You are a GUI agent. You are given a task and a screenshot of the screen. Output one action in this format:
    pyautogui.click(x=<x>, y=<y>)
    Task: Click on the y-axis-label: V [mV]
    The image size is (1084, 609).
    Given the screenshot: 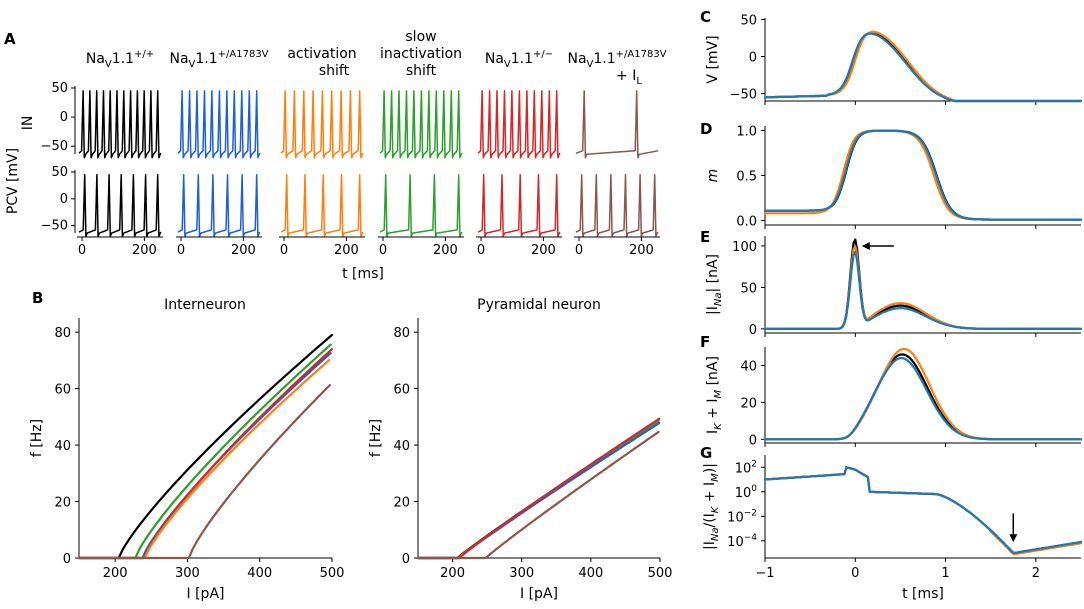 What is the action you would take?
    pyautogui.click(x=713, y=59)
    